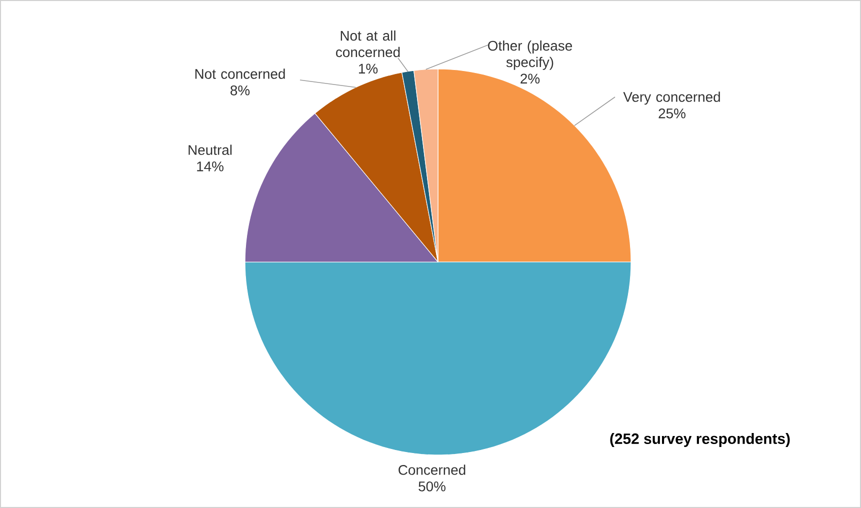 This screenshot has height=508, width=861. Describe the element at coordinates (210, 167) in the screenshot. I see `data-label: 14%` at that location.